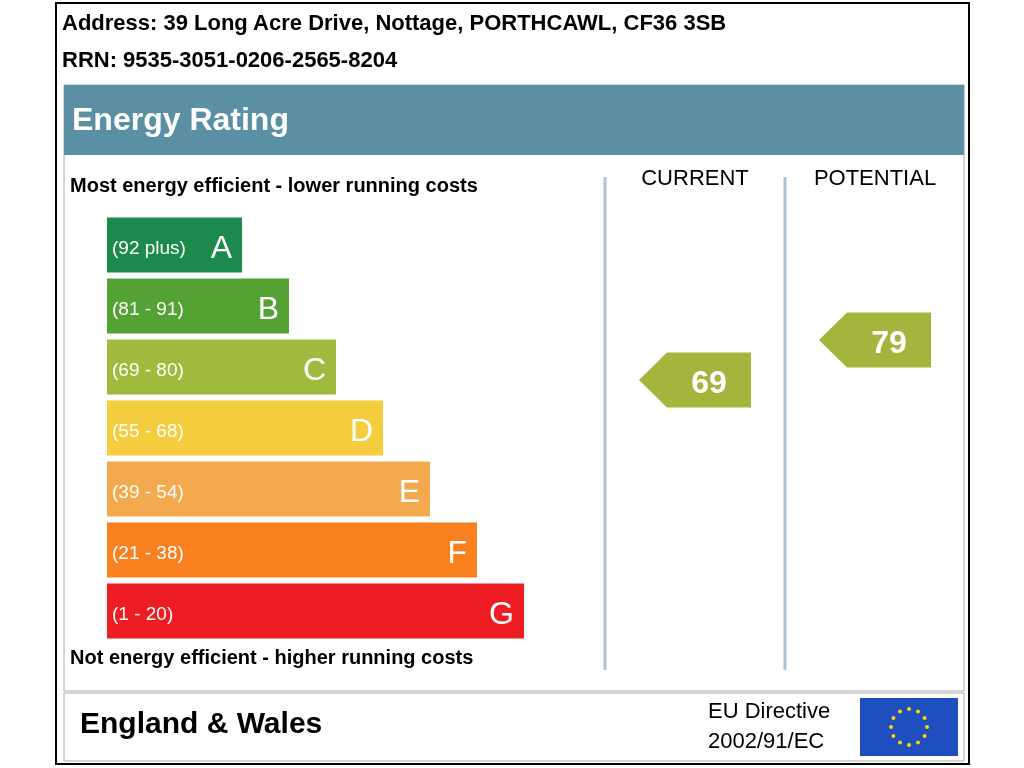 The width and height of the screenshot is (1024, 768). I want to click on text: (39 - 54) E, so click(266, 491).